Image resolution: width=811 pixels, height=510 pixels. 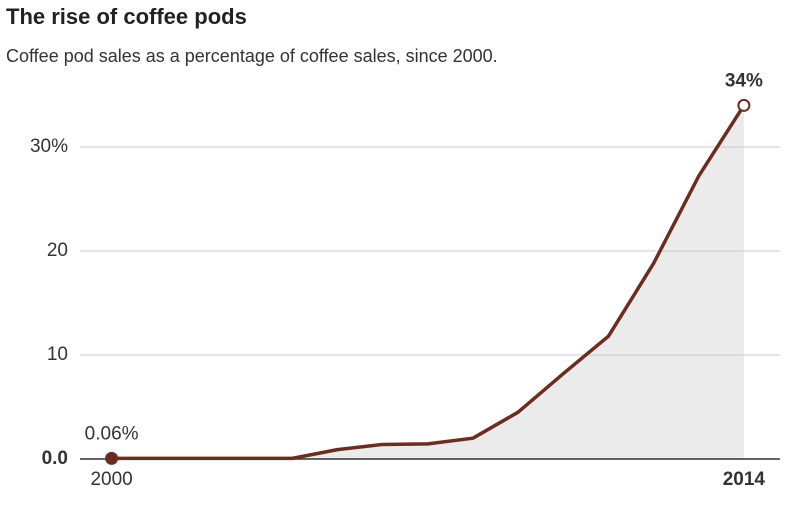 What do you see at coordinates (744, 80) in the screenshot?
I see `data-label: 34%` at bounding box center [744, 80].